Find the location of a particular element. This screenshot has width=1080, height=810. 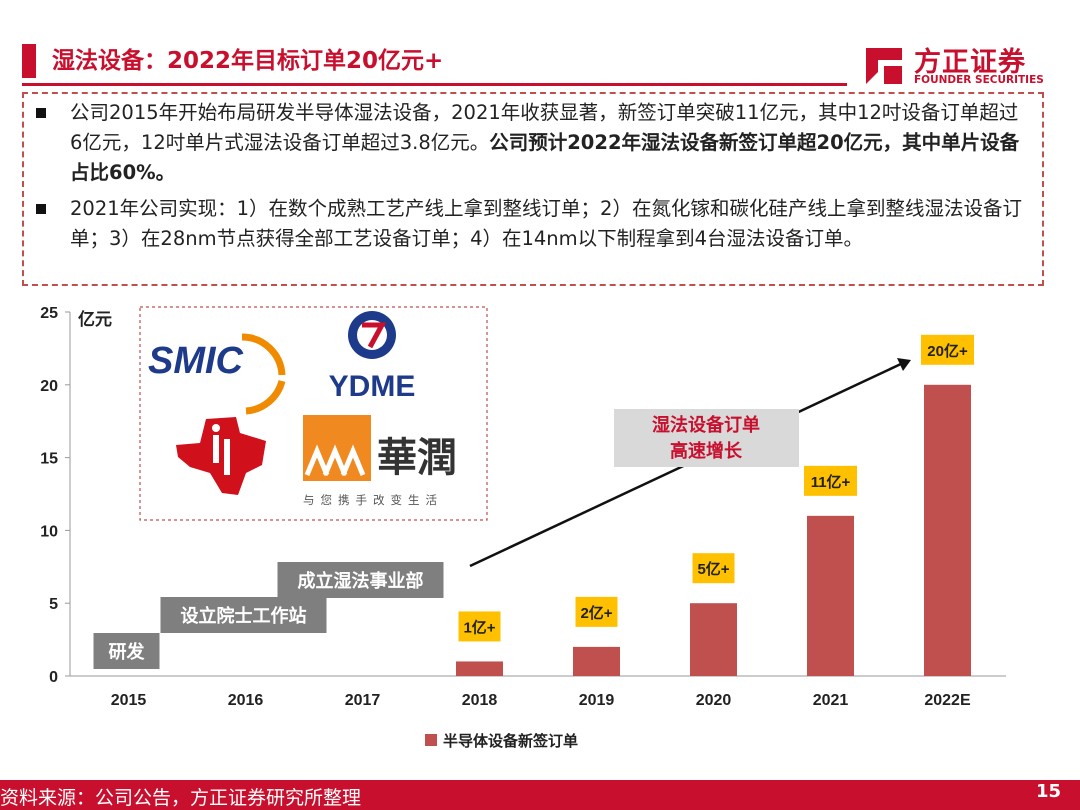

y-axis-unit-label: 亿元 is located at coordinates (95, 319).